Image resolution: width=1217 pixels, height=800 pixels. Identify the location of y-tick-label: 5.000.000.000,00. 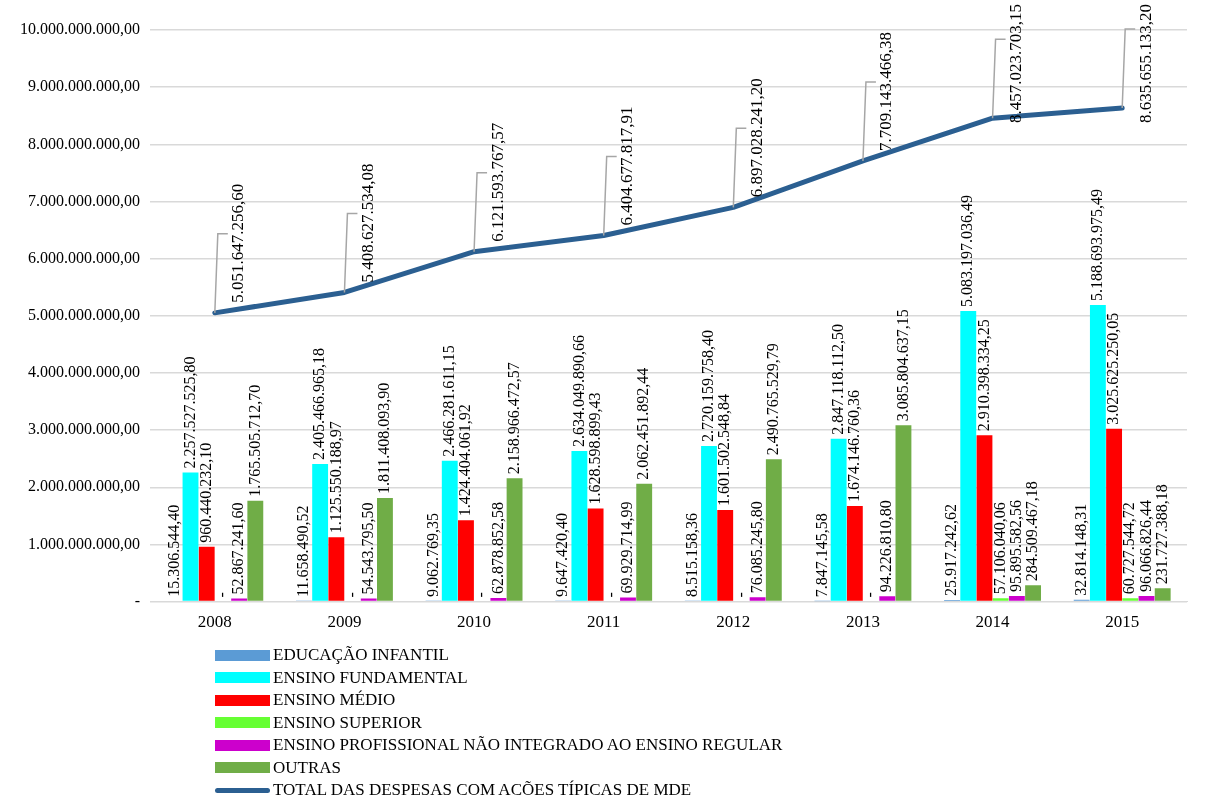
(84, 314).